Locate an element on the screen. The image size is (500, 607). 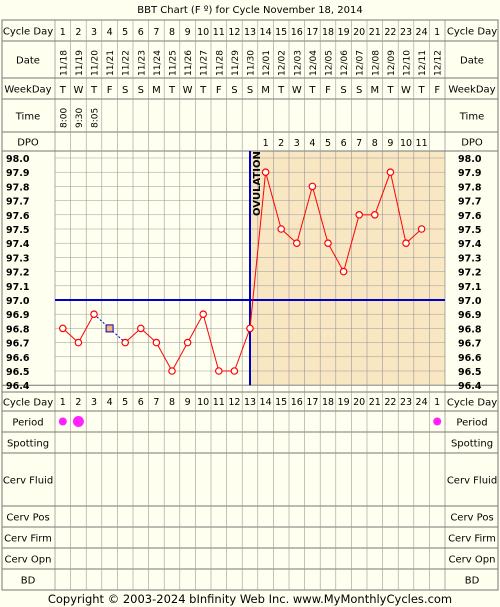
date-label: 12/05 is located at coordinates (330, 63).